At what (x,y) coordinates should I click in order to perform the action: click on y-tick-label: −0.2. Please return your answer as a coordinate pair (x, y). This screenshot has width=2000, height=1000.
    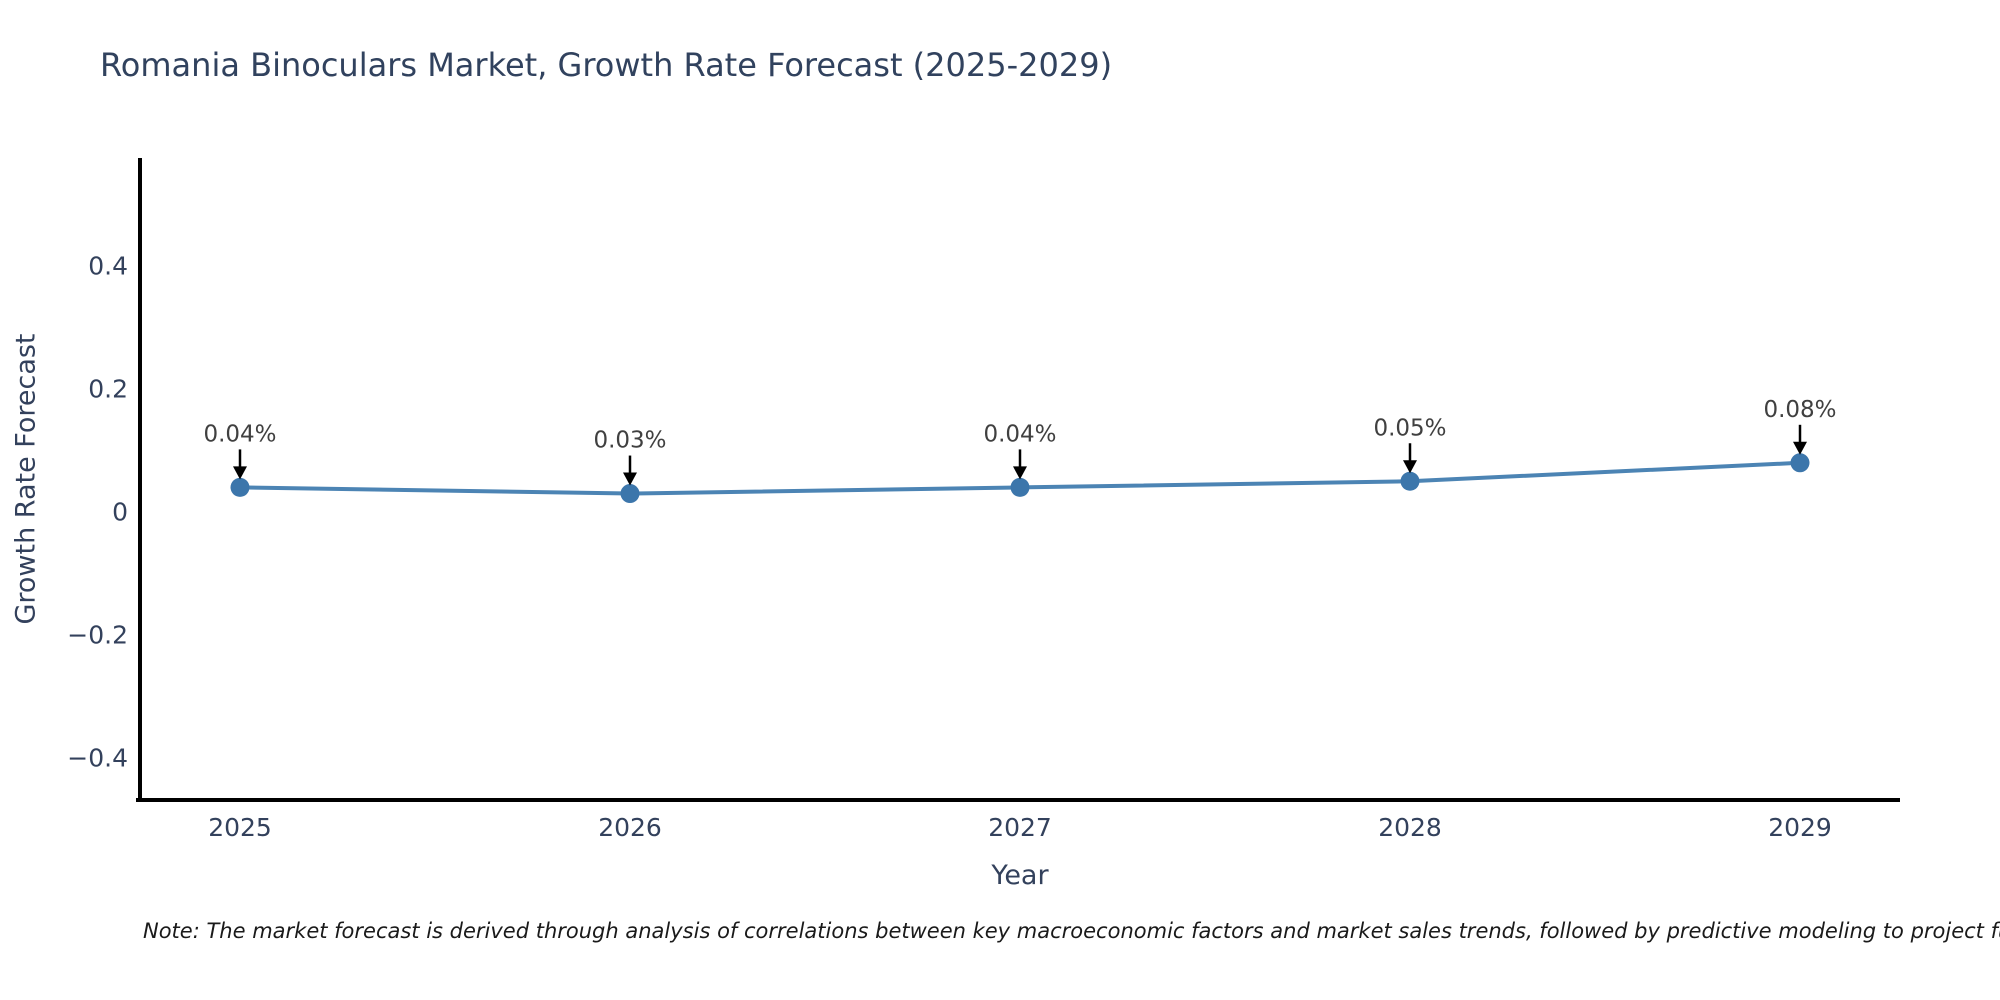
    Looking at the image, I should click on (97, 635).